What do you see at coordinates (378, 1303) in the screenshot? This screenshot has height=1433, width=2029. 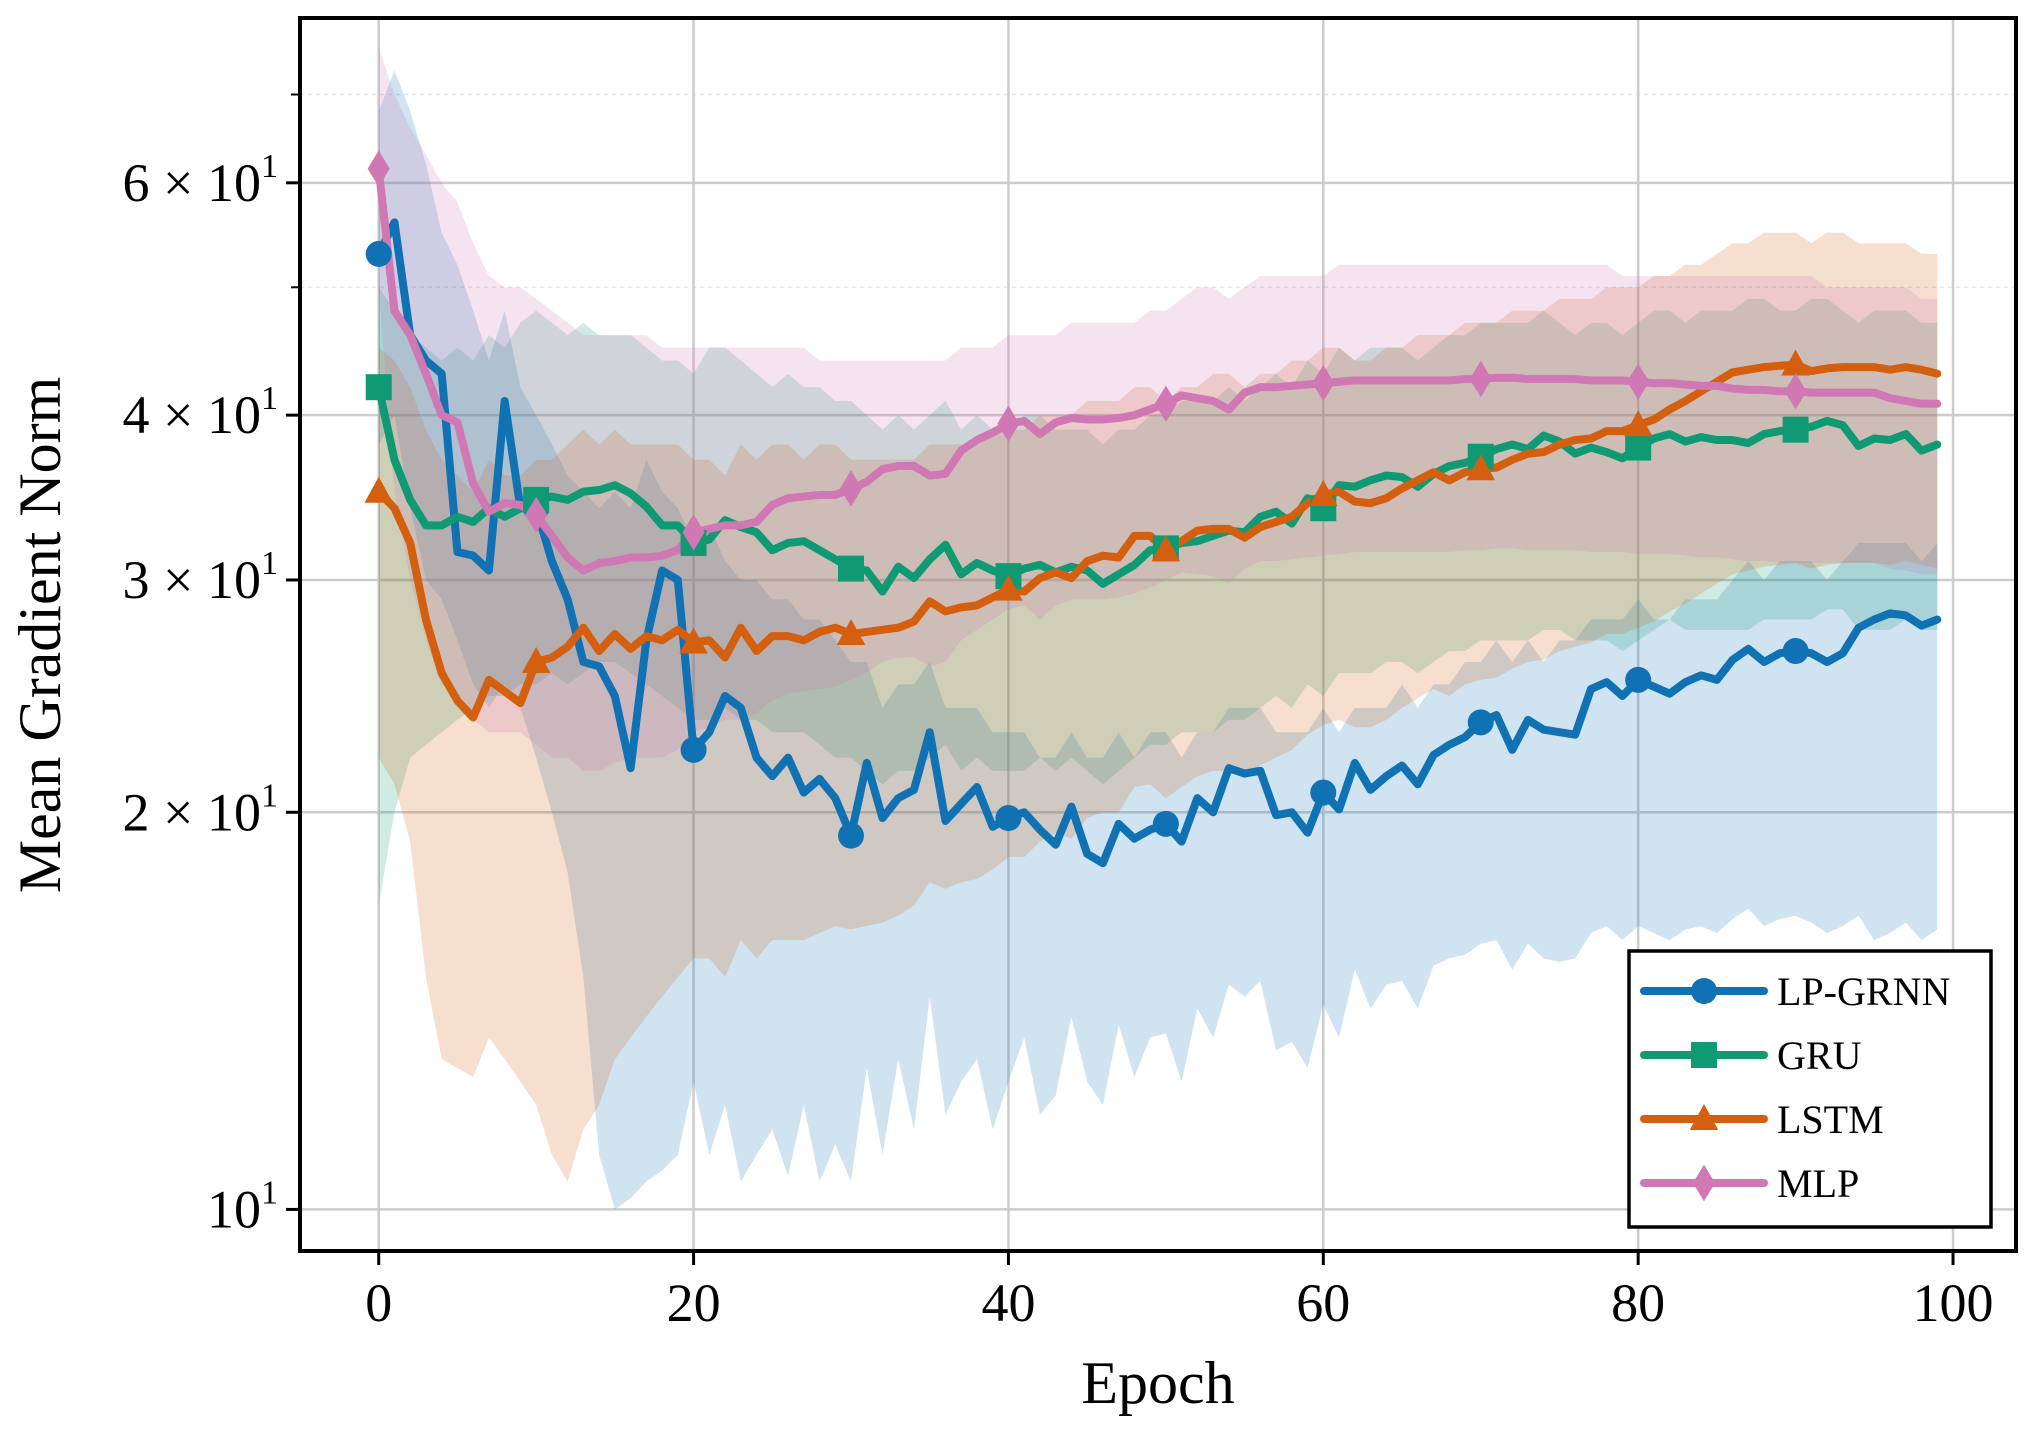 I see `x-tick-label: 0` at bounding box center [378, 1303].